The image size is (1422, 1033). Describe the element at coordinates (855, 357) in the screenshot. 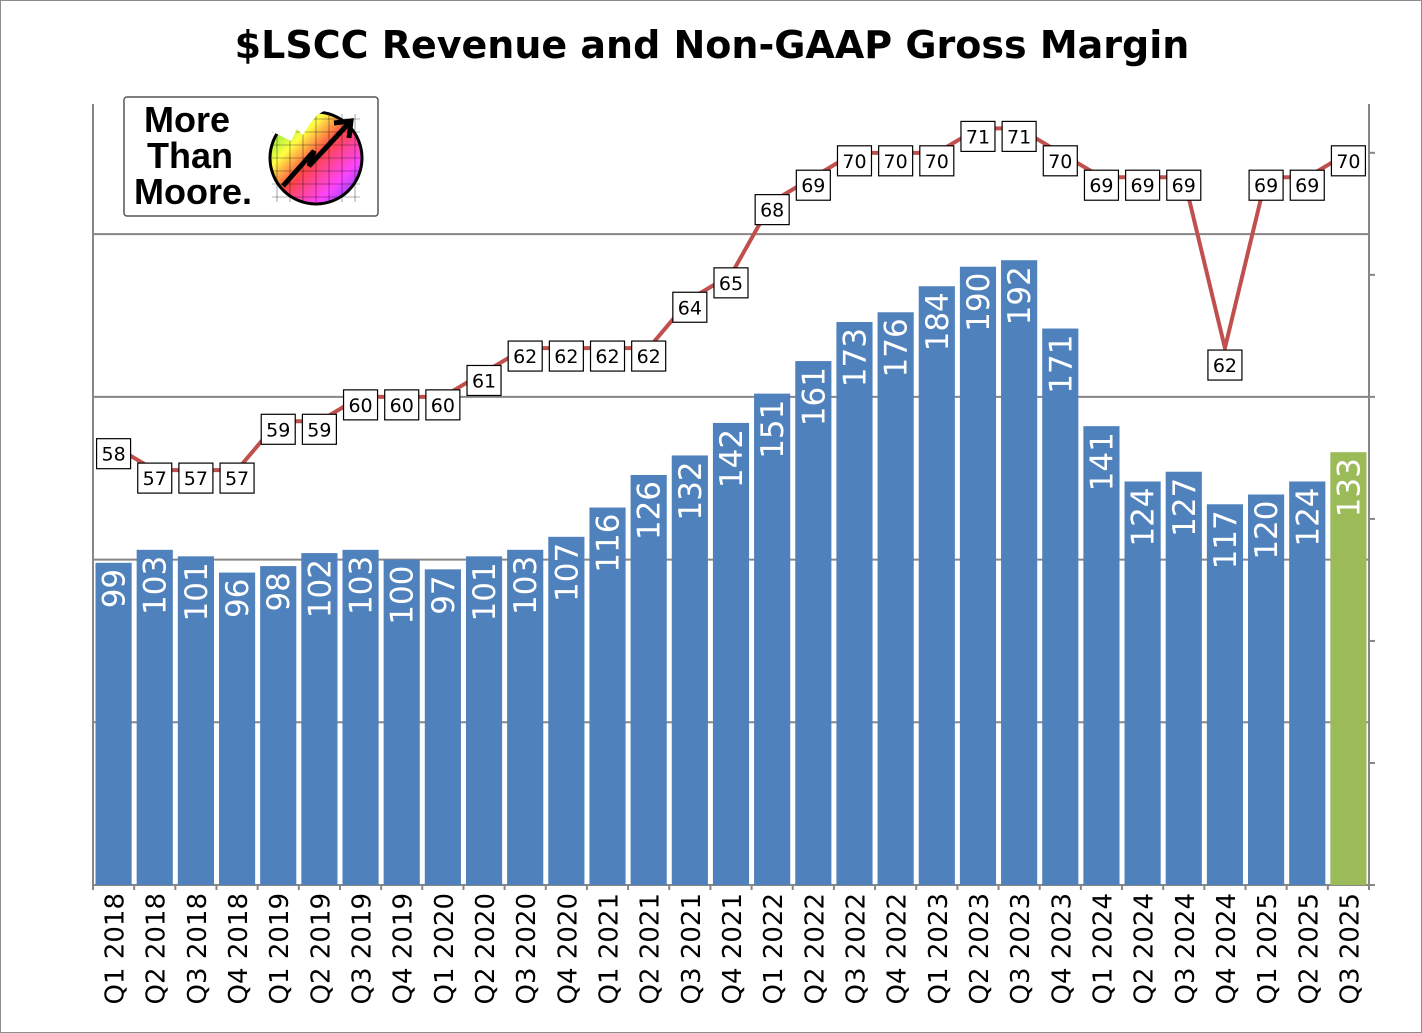

I see `bar-value-label: 173` at that location.